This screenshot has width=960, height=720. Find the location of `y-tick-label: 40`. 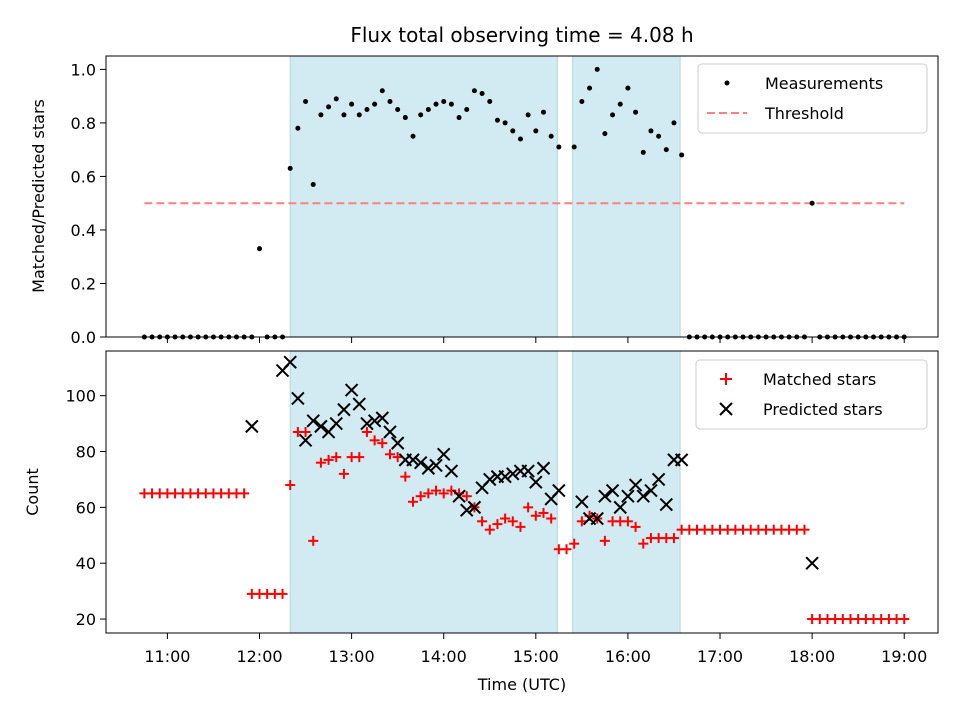

y-tick-label: 40 is located at coordinates (86, 563).